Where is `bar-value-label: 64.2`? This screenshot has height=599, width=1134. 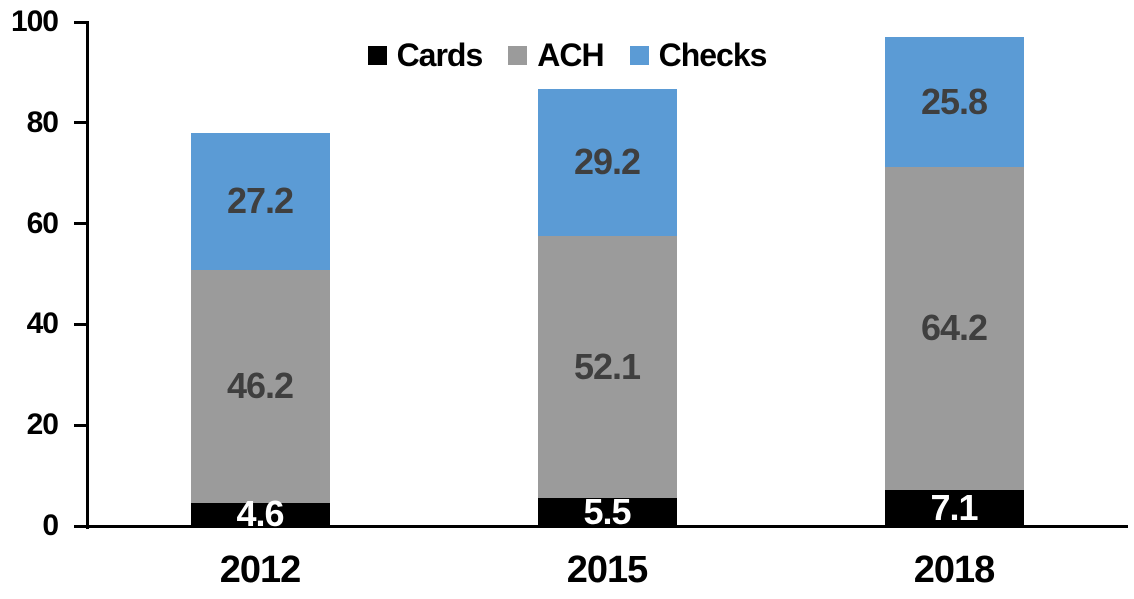 bar-value-label: 64.2 is located at coordinates (954, 328).